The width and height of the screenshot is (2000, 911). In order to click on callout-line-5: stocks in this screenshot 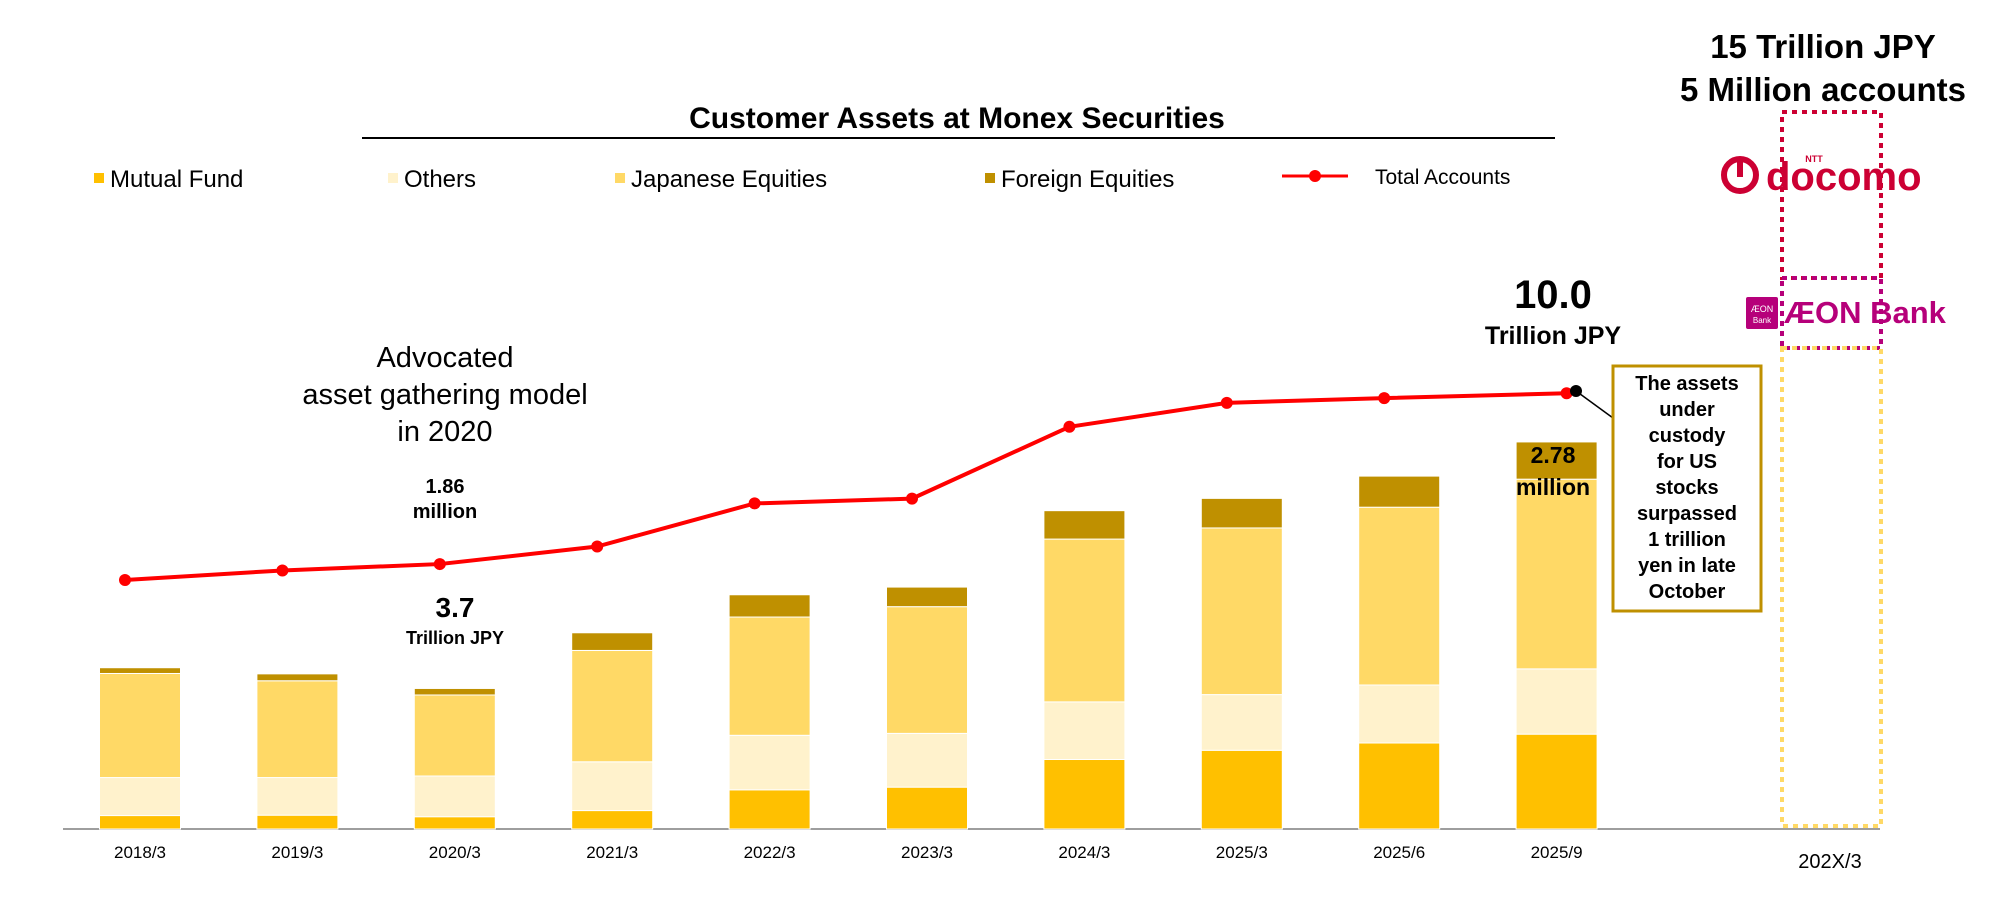, I will do `click(1686, 488)`.